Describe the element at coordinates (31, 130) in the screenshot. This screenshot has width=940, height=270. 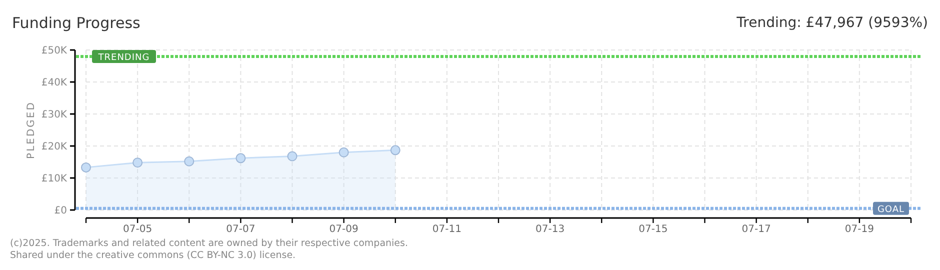
I see `y-axis-title: PLEDGED` at that location.